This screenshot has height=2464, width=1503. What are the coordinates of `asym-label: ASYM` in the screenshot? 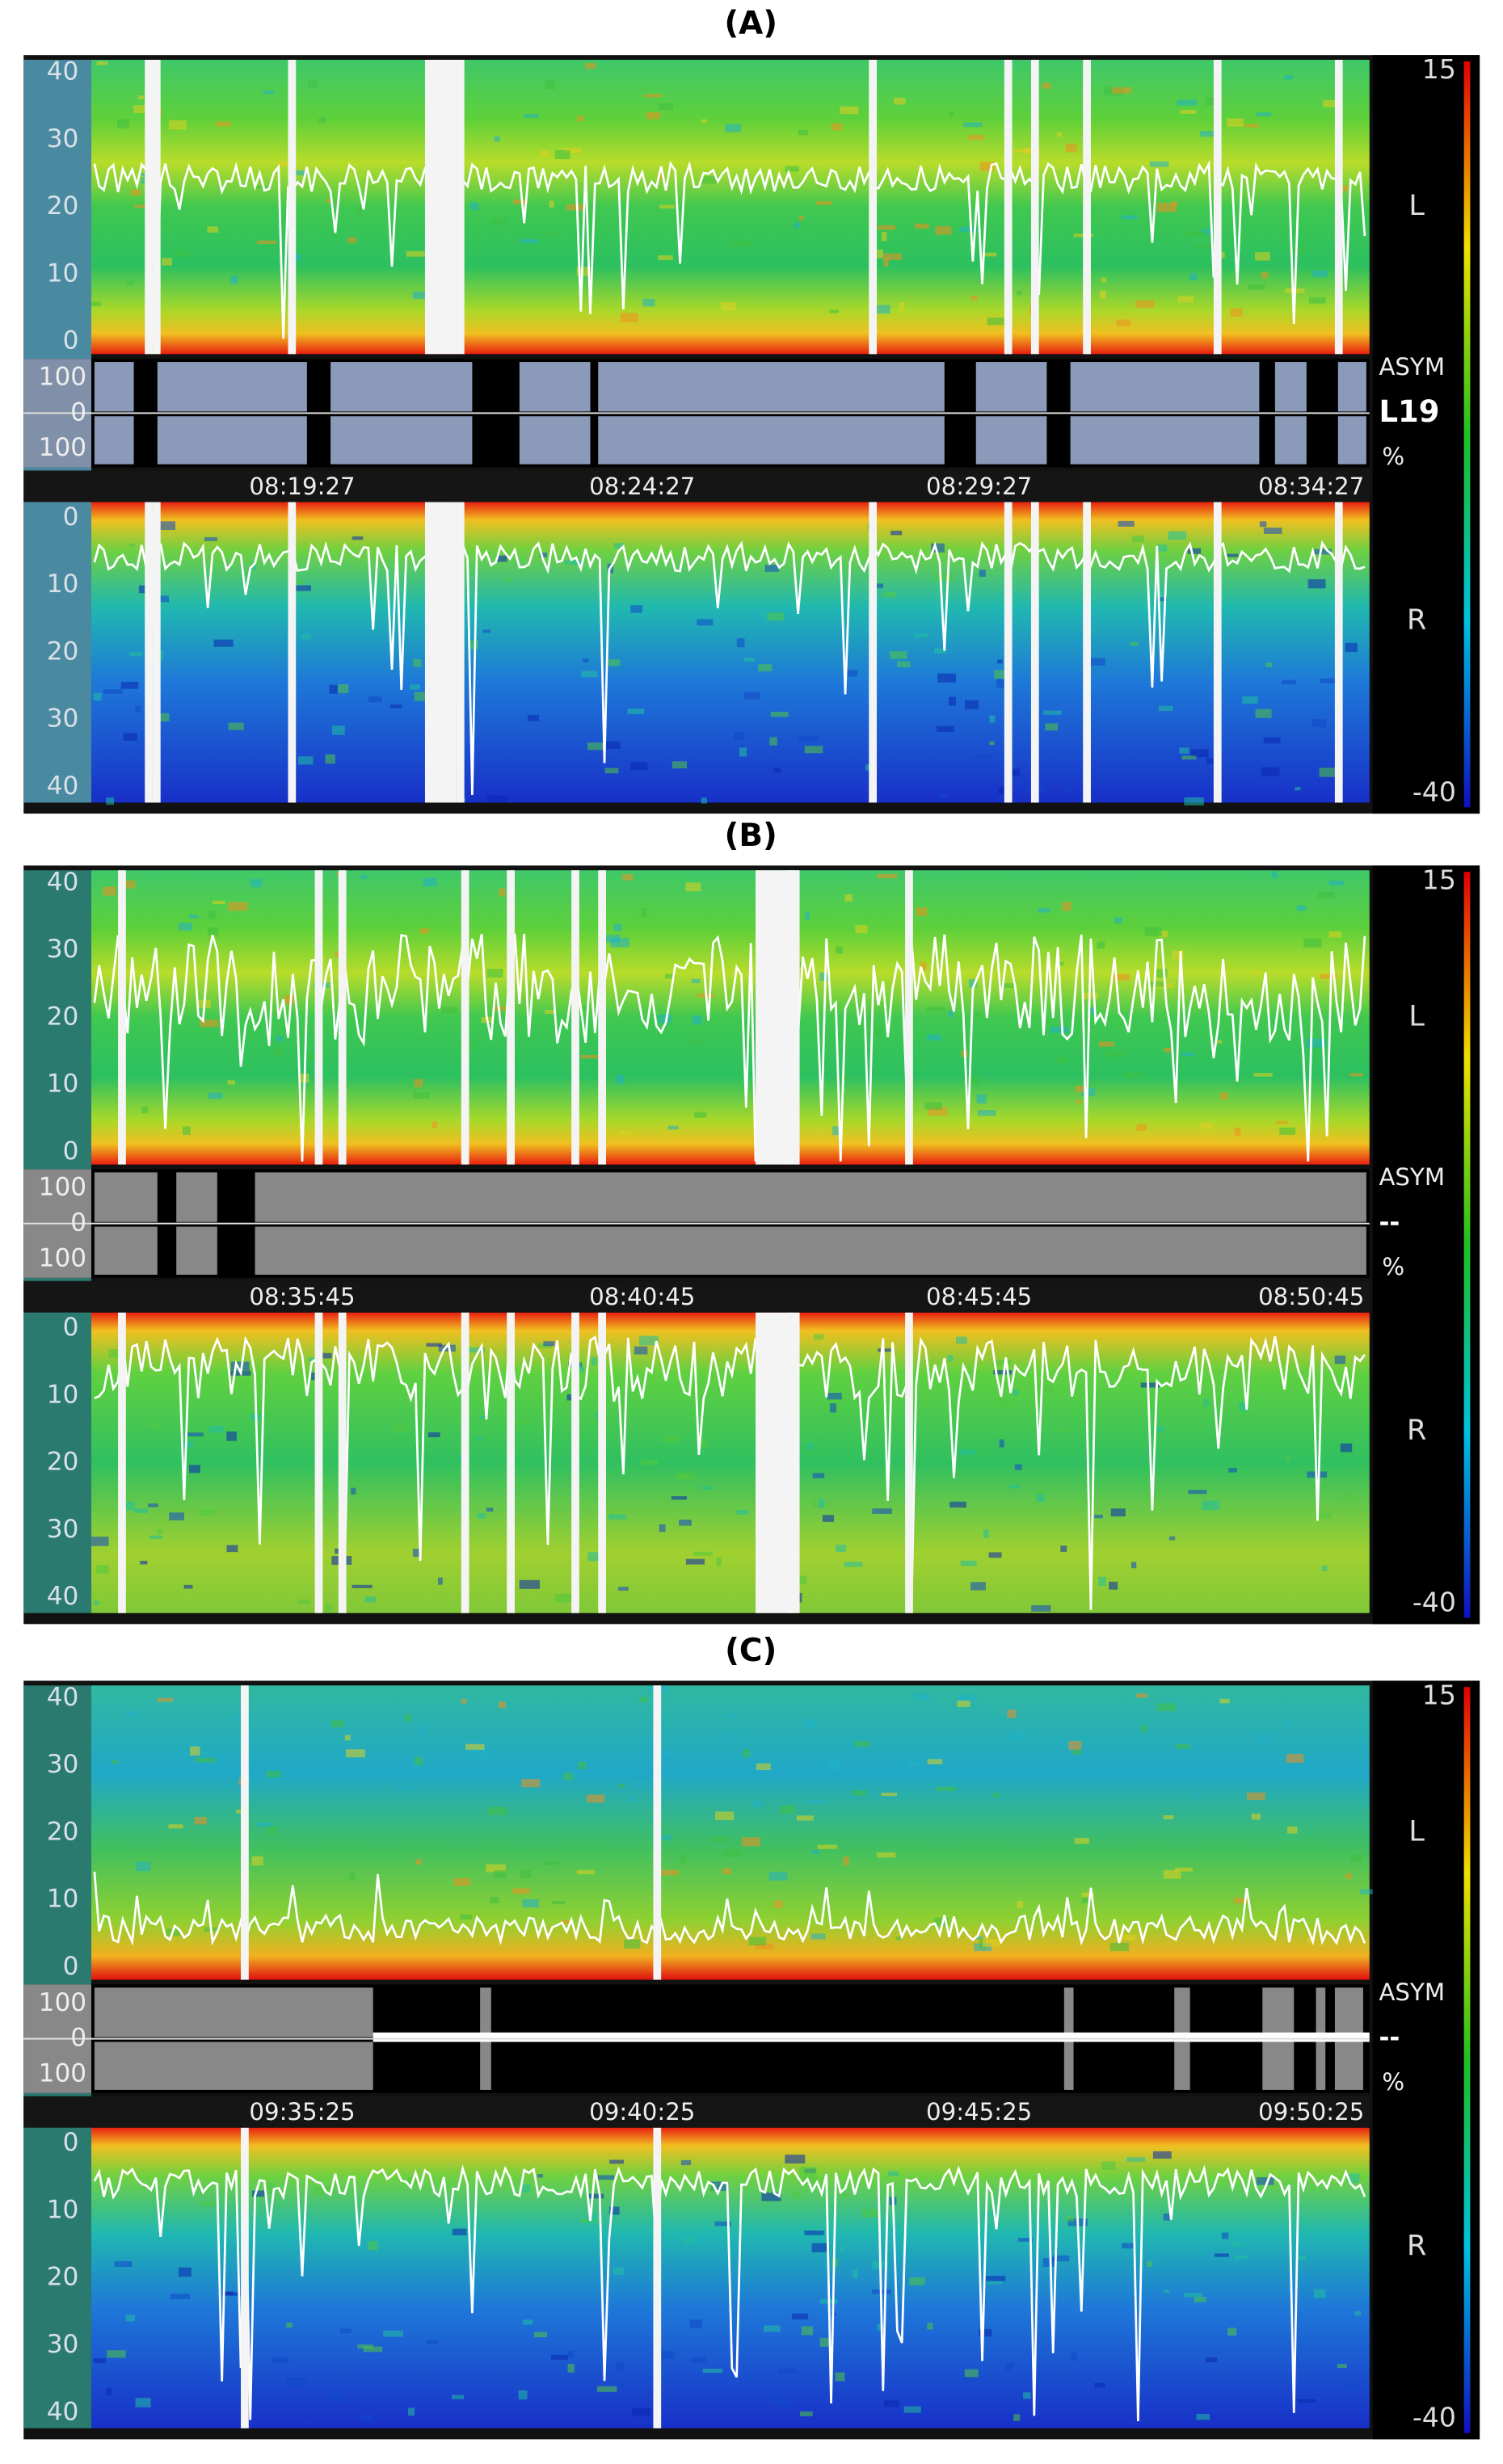 It's located at (1412, 1177).